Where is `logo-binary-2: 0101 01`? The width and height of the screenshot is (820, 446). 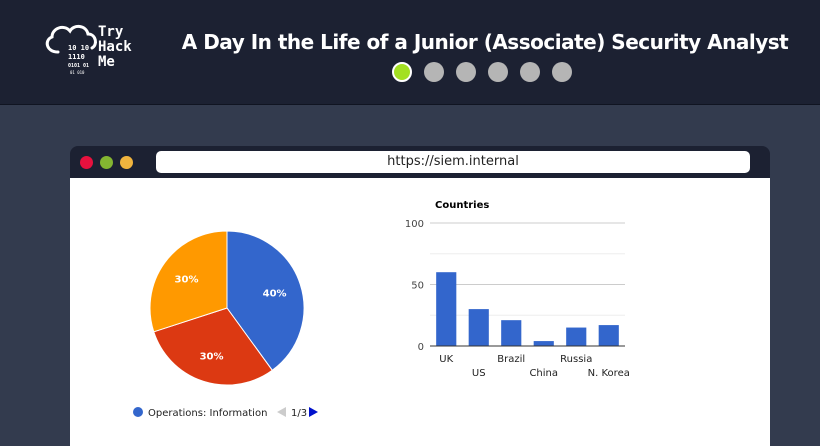
logo-binary-2: 0101 01 is located at coordinates (78, 66).